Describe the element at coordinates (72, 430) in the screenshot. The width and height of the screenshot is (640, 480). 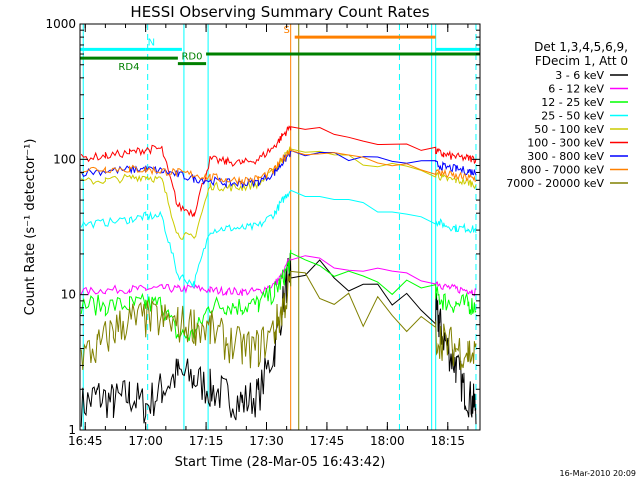
I see `y-tick-label-0: 1` at that location.